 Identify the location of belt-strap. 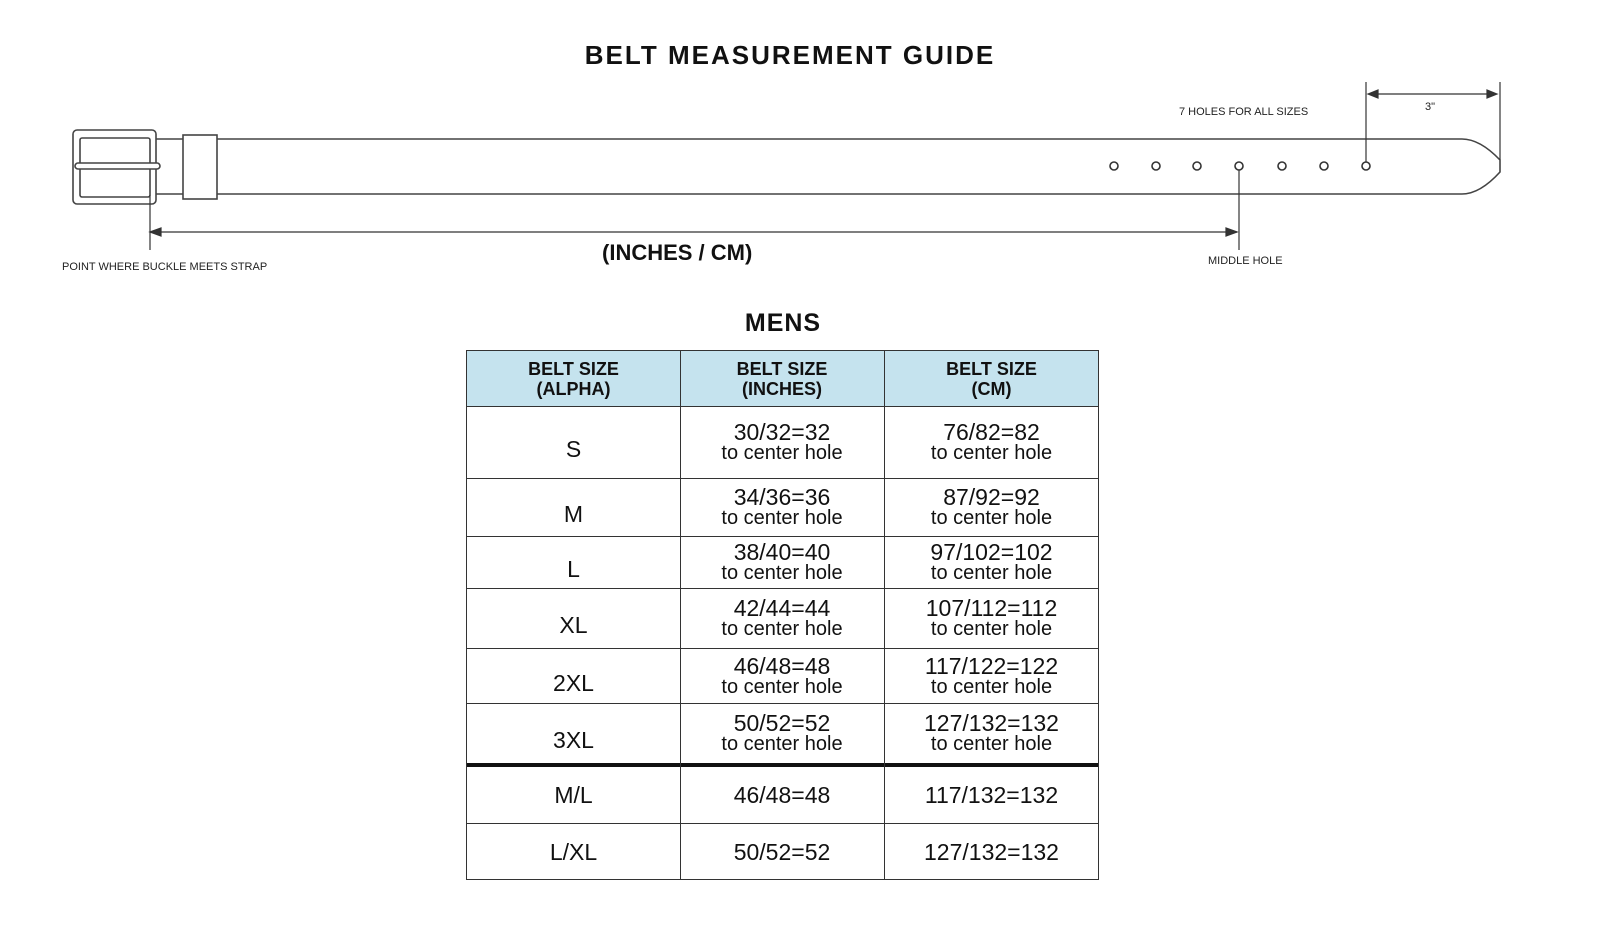
(828, 166).